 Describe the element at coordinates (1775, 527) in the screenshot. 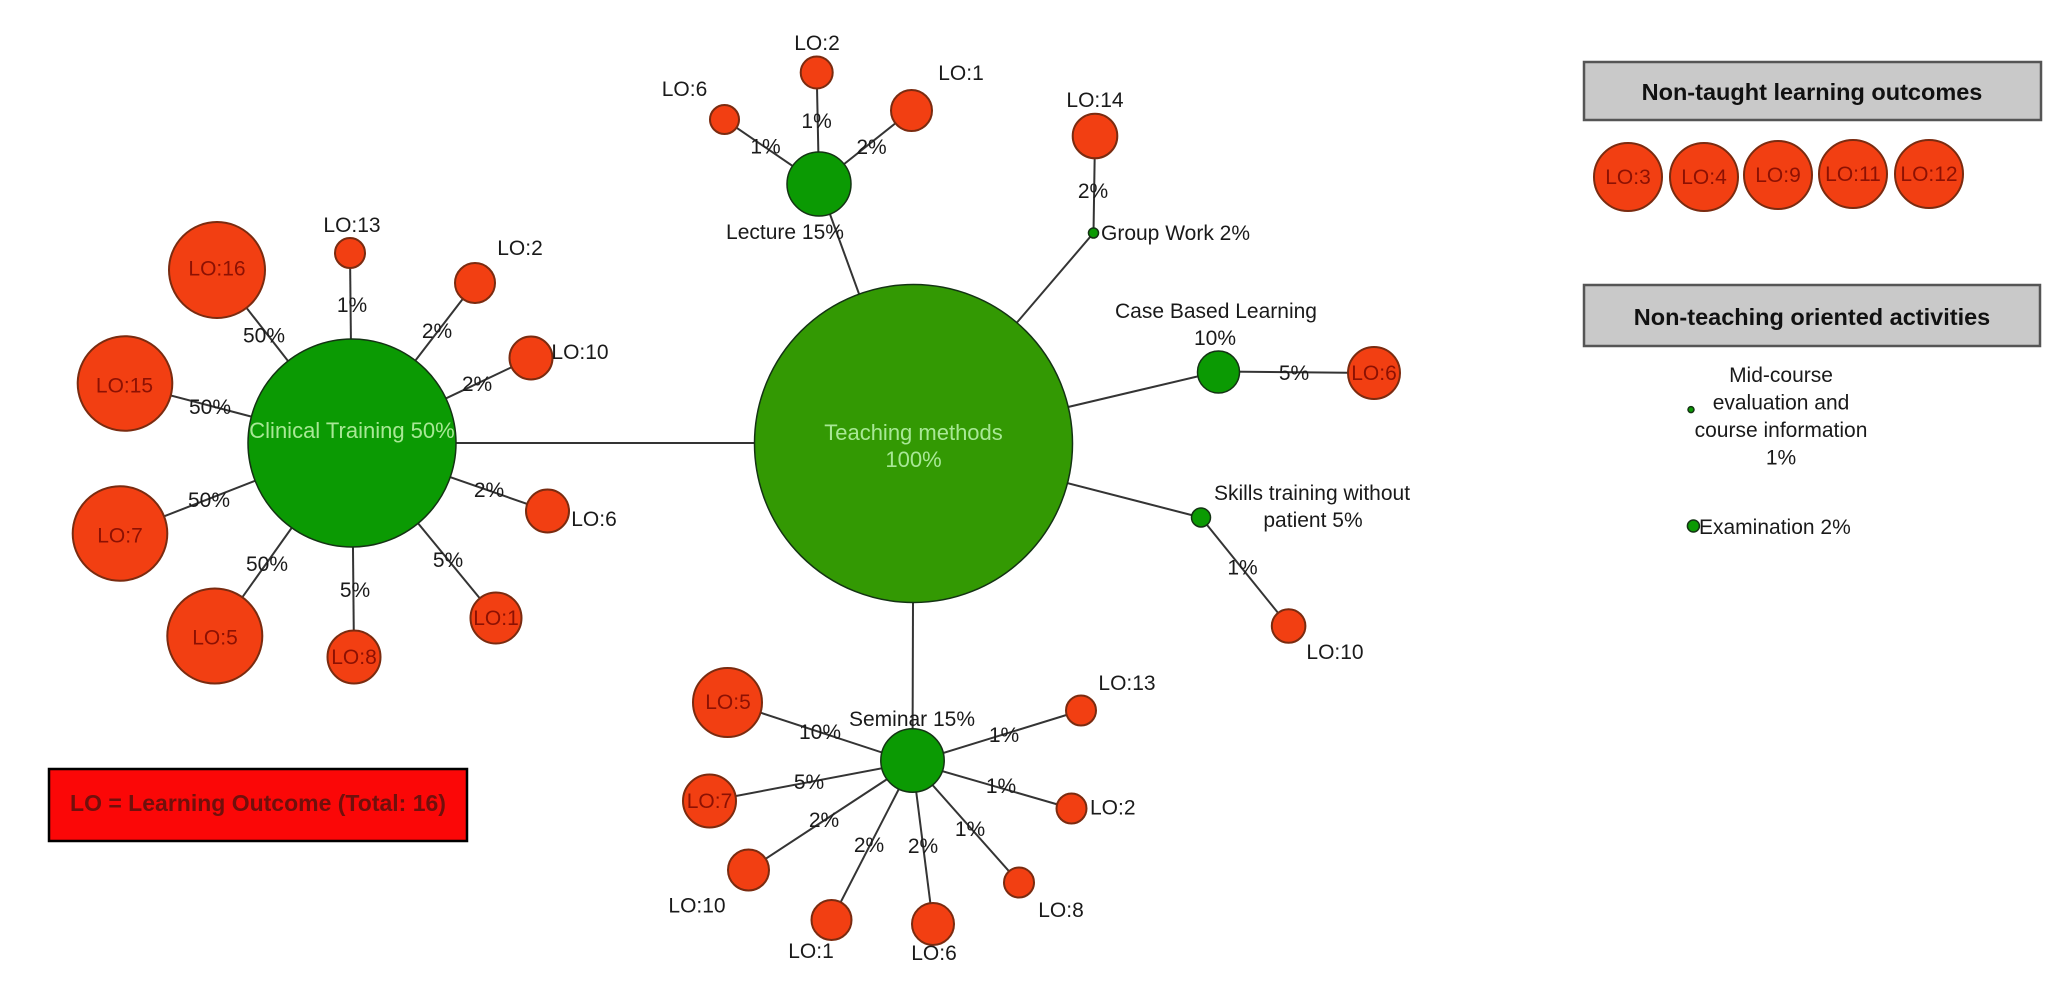

I see `svg-text: Examination 2%` at that location.